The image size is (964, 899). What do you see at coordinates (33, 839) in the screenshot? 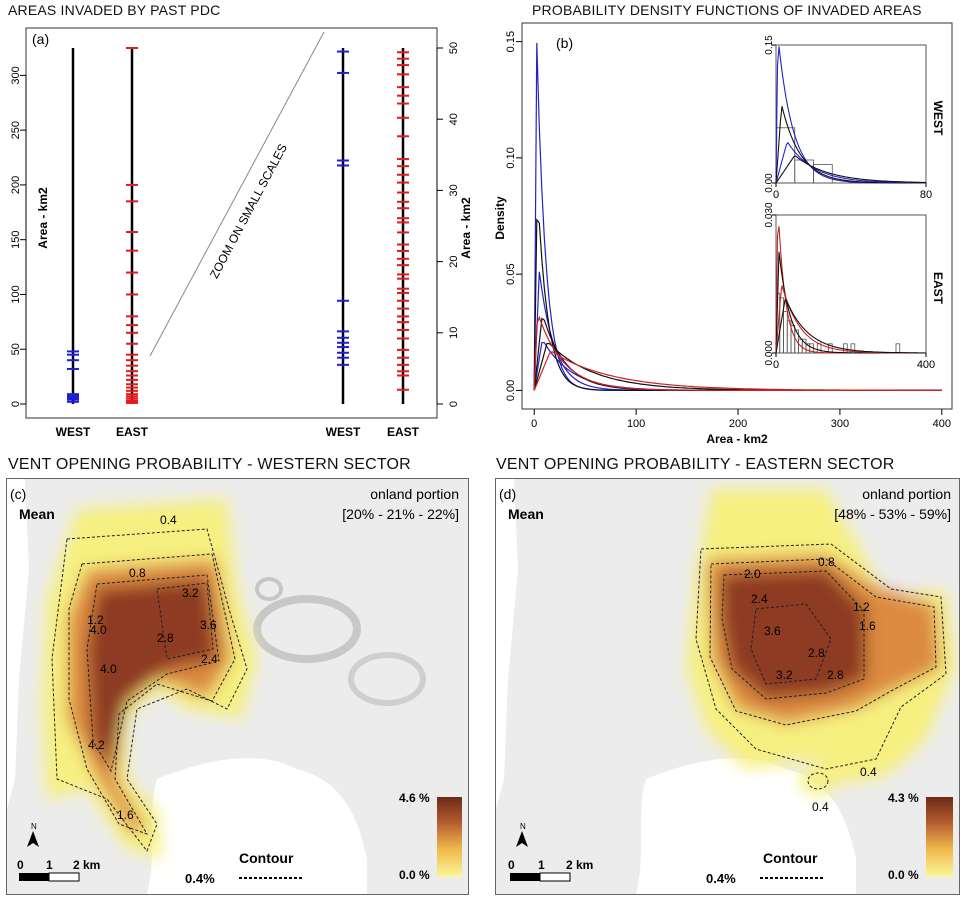
I see `c-north-arrow-icon` at bounding box center [33, 839].